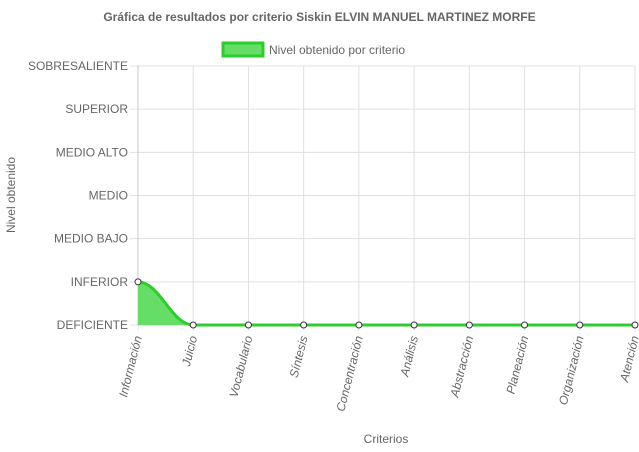 The image size is (639, 452). Describe the element at coordinates (337, 50) in the screenshot. I see `legend-label: Nivel obtenido por criterio` at that location.